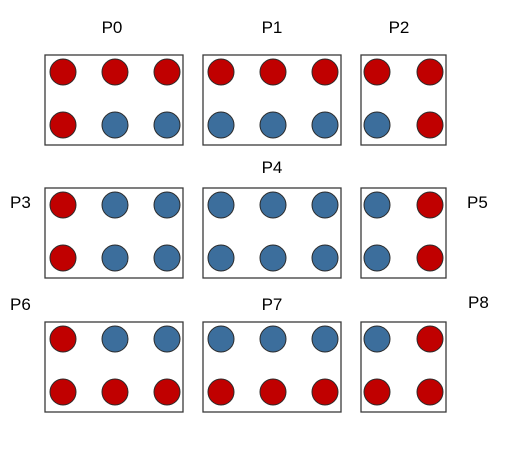  What do you see at coordinates (272, 354) in the screenshot?
I see `partition-p7: P7` at bounding box center [272, 354].